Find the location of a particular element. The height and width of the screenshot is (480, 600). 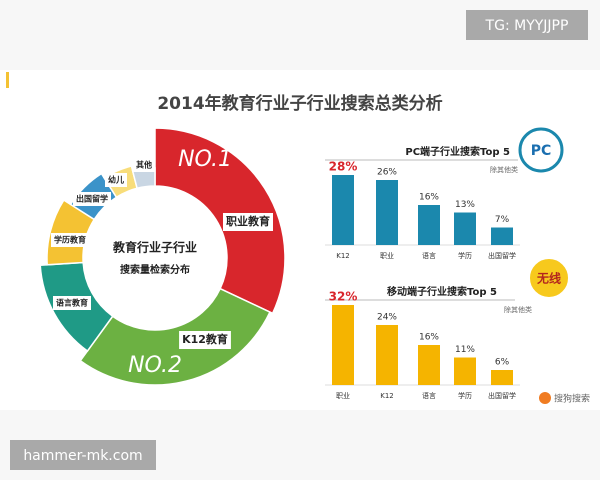

segment-label: 职业教育 is located at coordinates (248, 221).